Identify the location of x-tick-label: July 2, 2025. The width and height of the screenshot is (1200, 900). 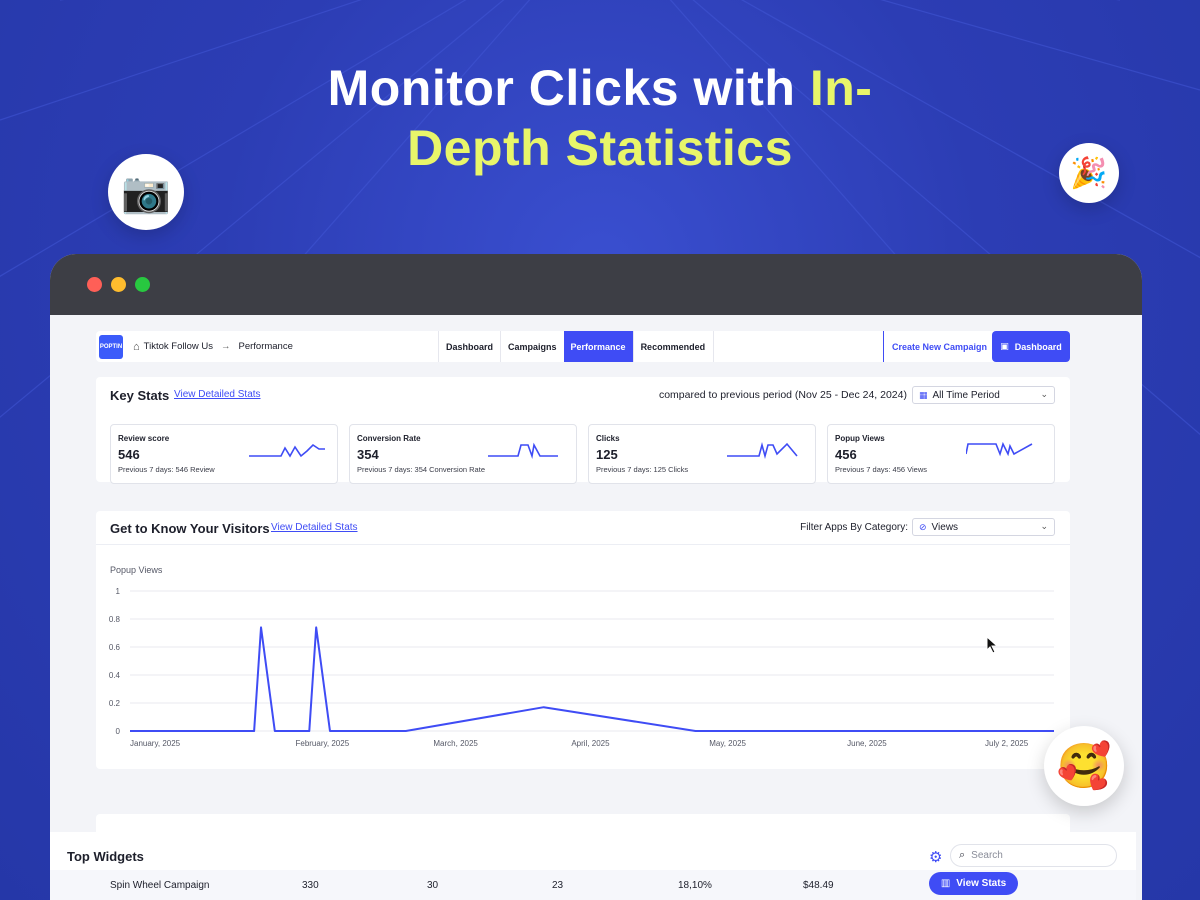
(1007, 743).